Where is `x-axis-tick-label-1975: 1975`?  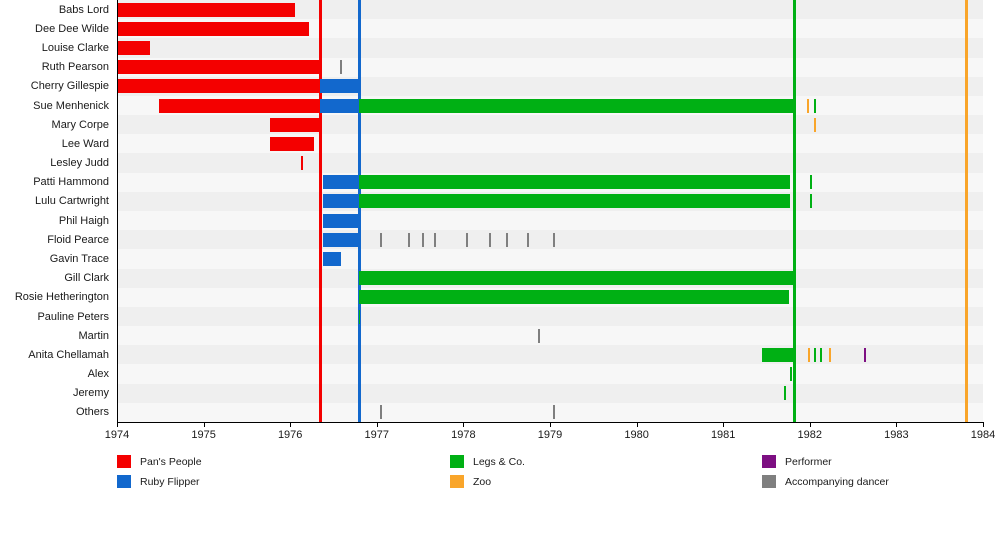
x-axis-tick-label-1975: 1975 is located at coordinates (203, 435).